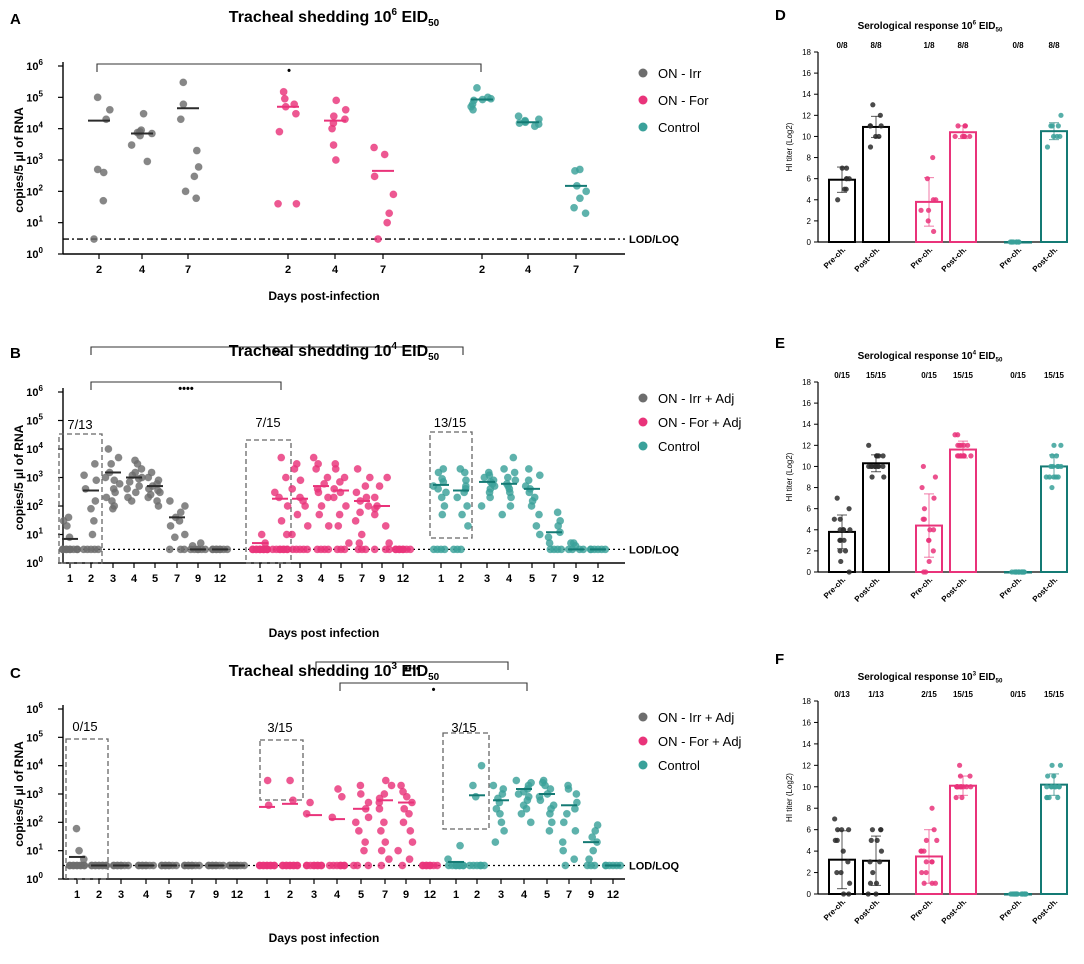 This screenshot has height=964, width=1084. I want to click on significance-label: •, so click(434, 690).